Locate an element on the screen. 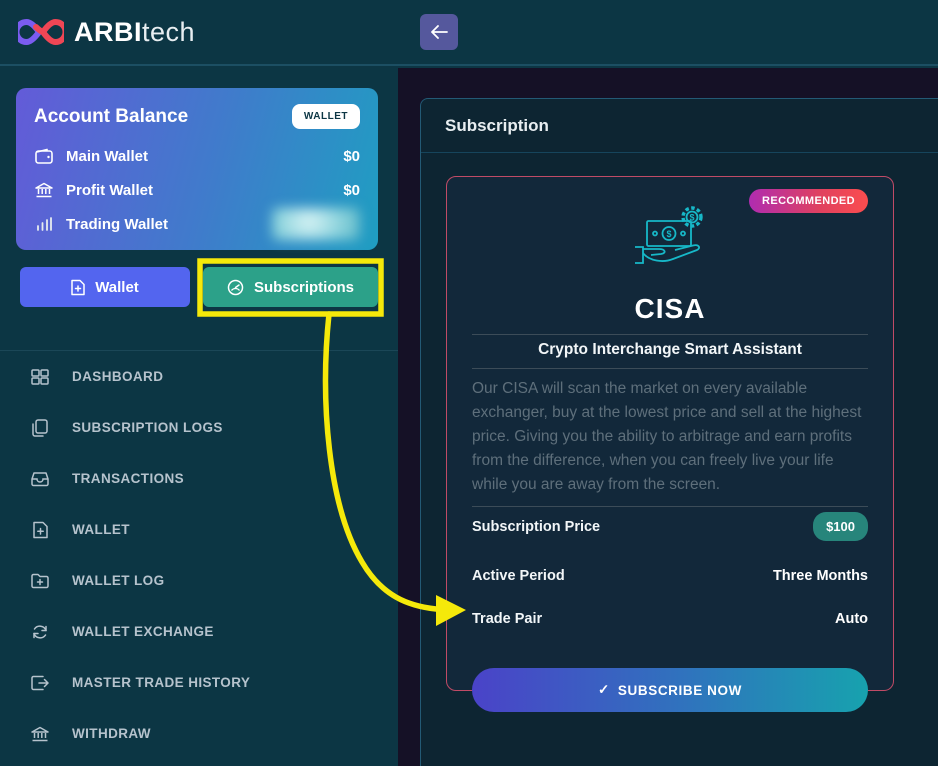 Image resolution: width=938 pixels, height=766 pixels. plan-title: CISA is located at coordinates (670, 308).